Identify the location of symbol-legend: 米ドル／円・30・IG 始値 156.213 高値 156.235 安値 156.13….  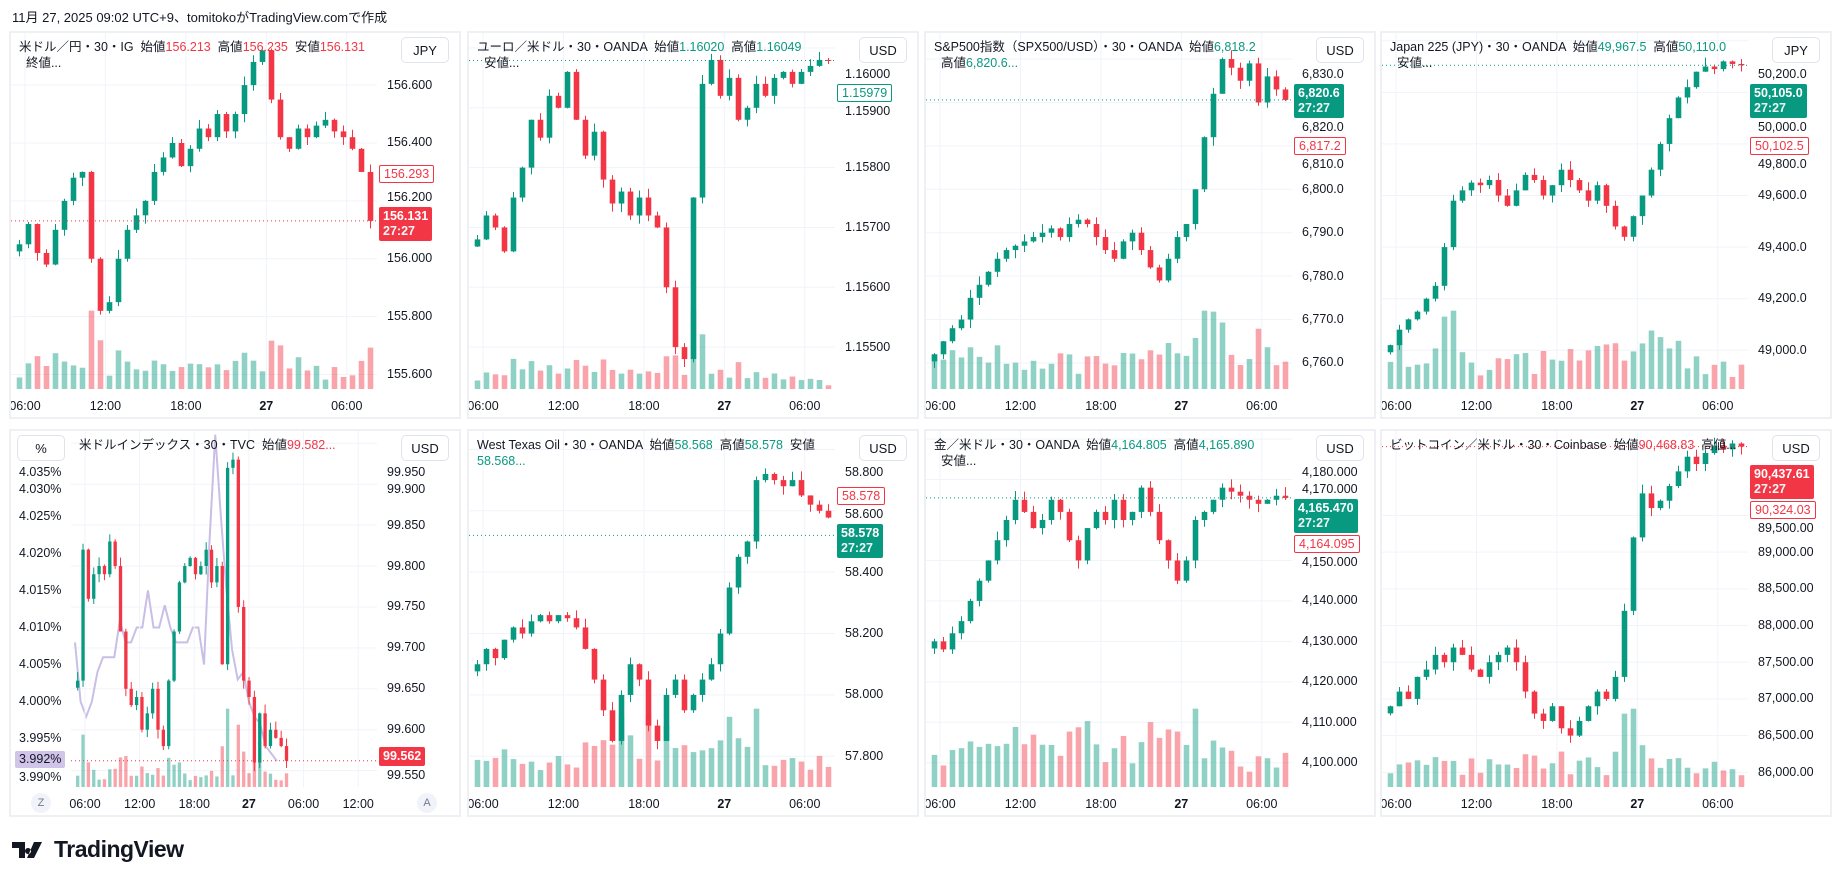
(194, 55).